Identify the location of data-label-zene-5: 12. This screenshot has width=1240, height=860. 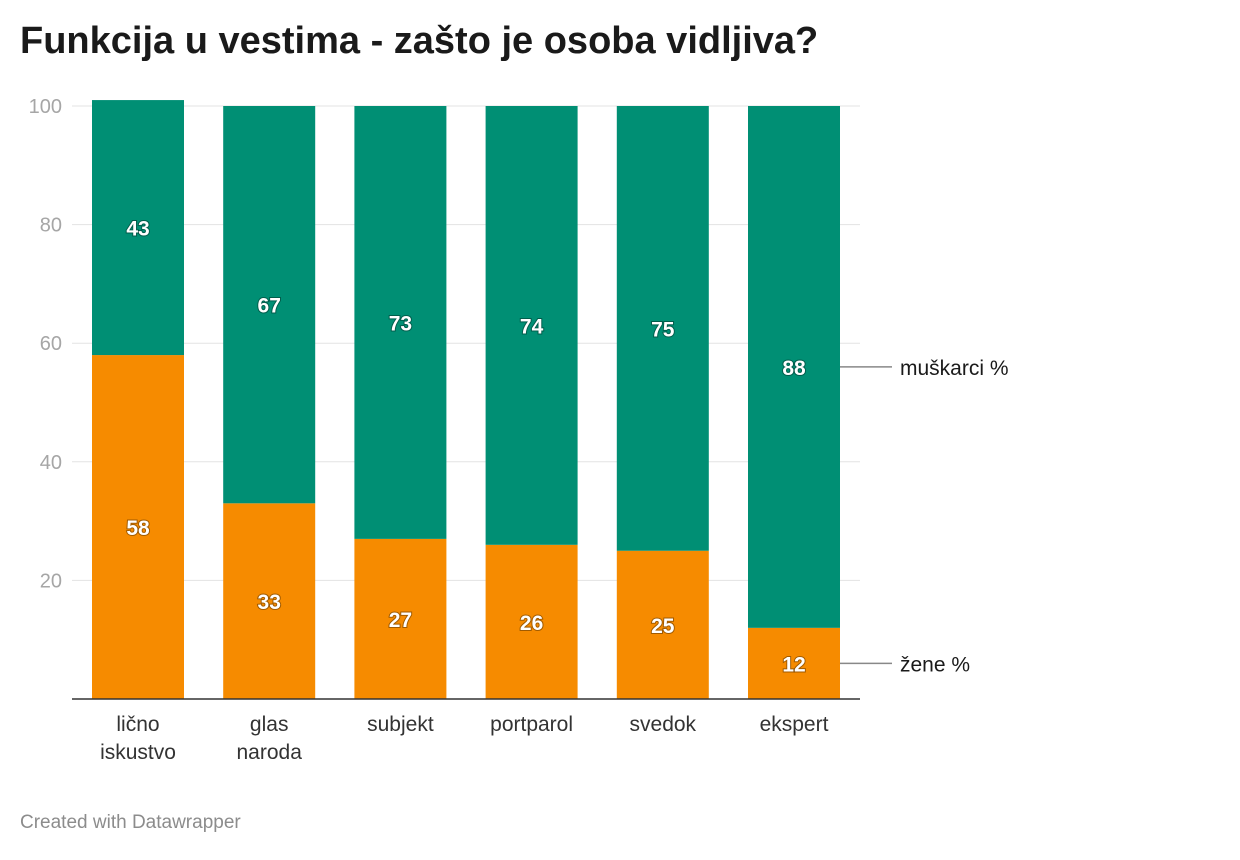
(793, 664).